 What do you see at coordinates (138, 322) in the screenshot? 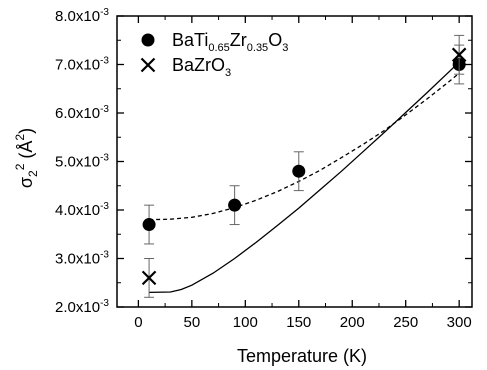
I see `x-tick-label: 0` at bounding box center [138, 322].